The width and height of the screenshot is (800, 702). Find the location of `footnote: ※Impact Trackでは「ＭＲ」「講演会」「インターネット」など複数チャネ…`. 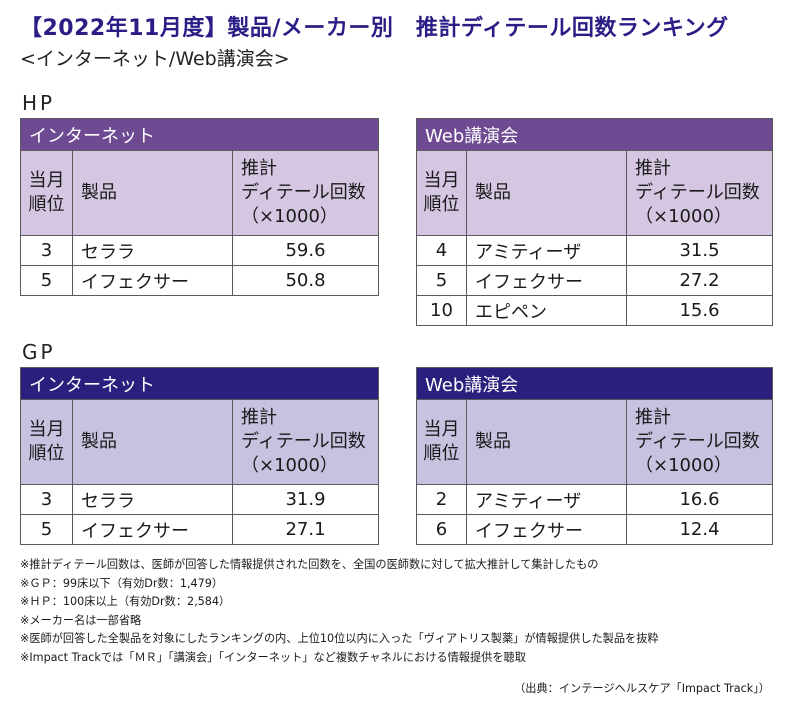

footnote: ※Impact Trackでは「ＭＲ」「講演会」「インターネット」など複数チャネ… is located at coordinates (273, 657).